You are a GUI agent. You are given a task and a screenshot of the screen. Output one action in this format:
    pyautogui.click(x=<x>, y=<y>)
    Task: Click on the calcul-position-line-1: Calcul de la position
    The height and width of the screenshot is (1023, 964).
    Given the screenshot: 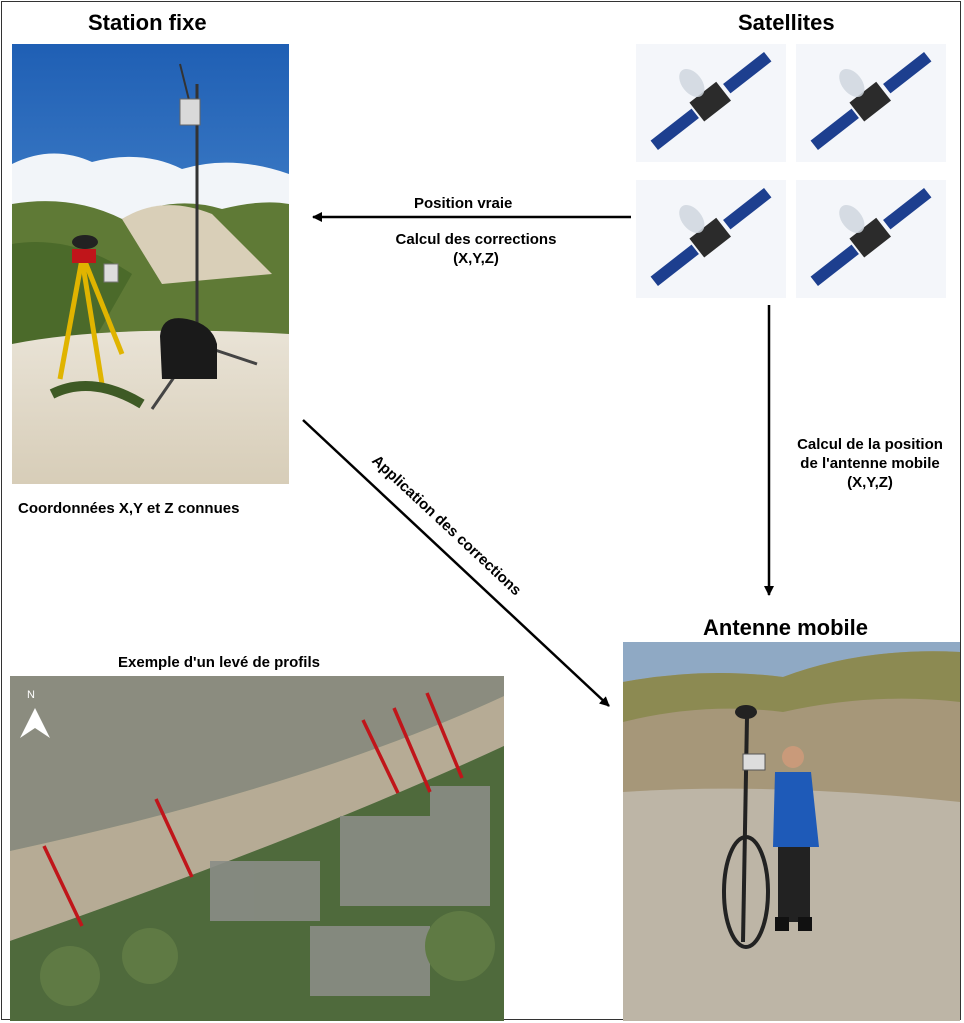 What is the action you would take?
    pyautogui.click(x=870, y=444)
    